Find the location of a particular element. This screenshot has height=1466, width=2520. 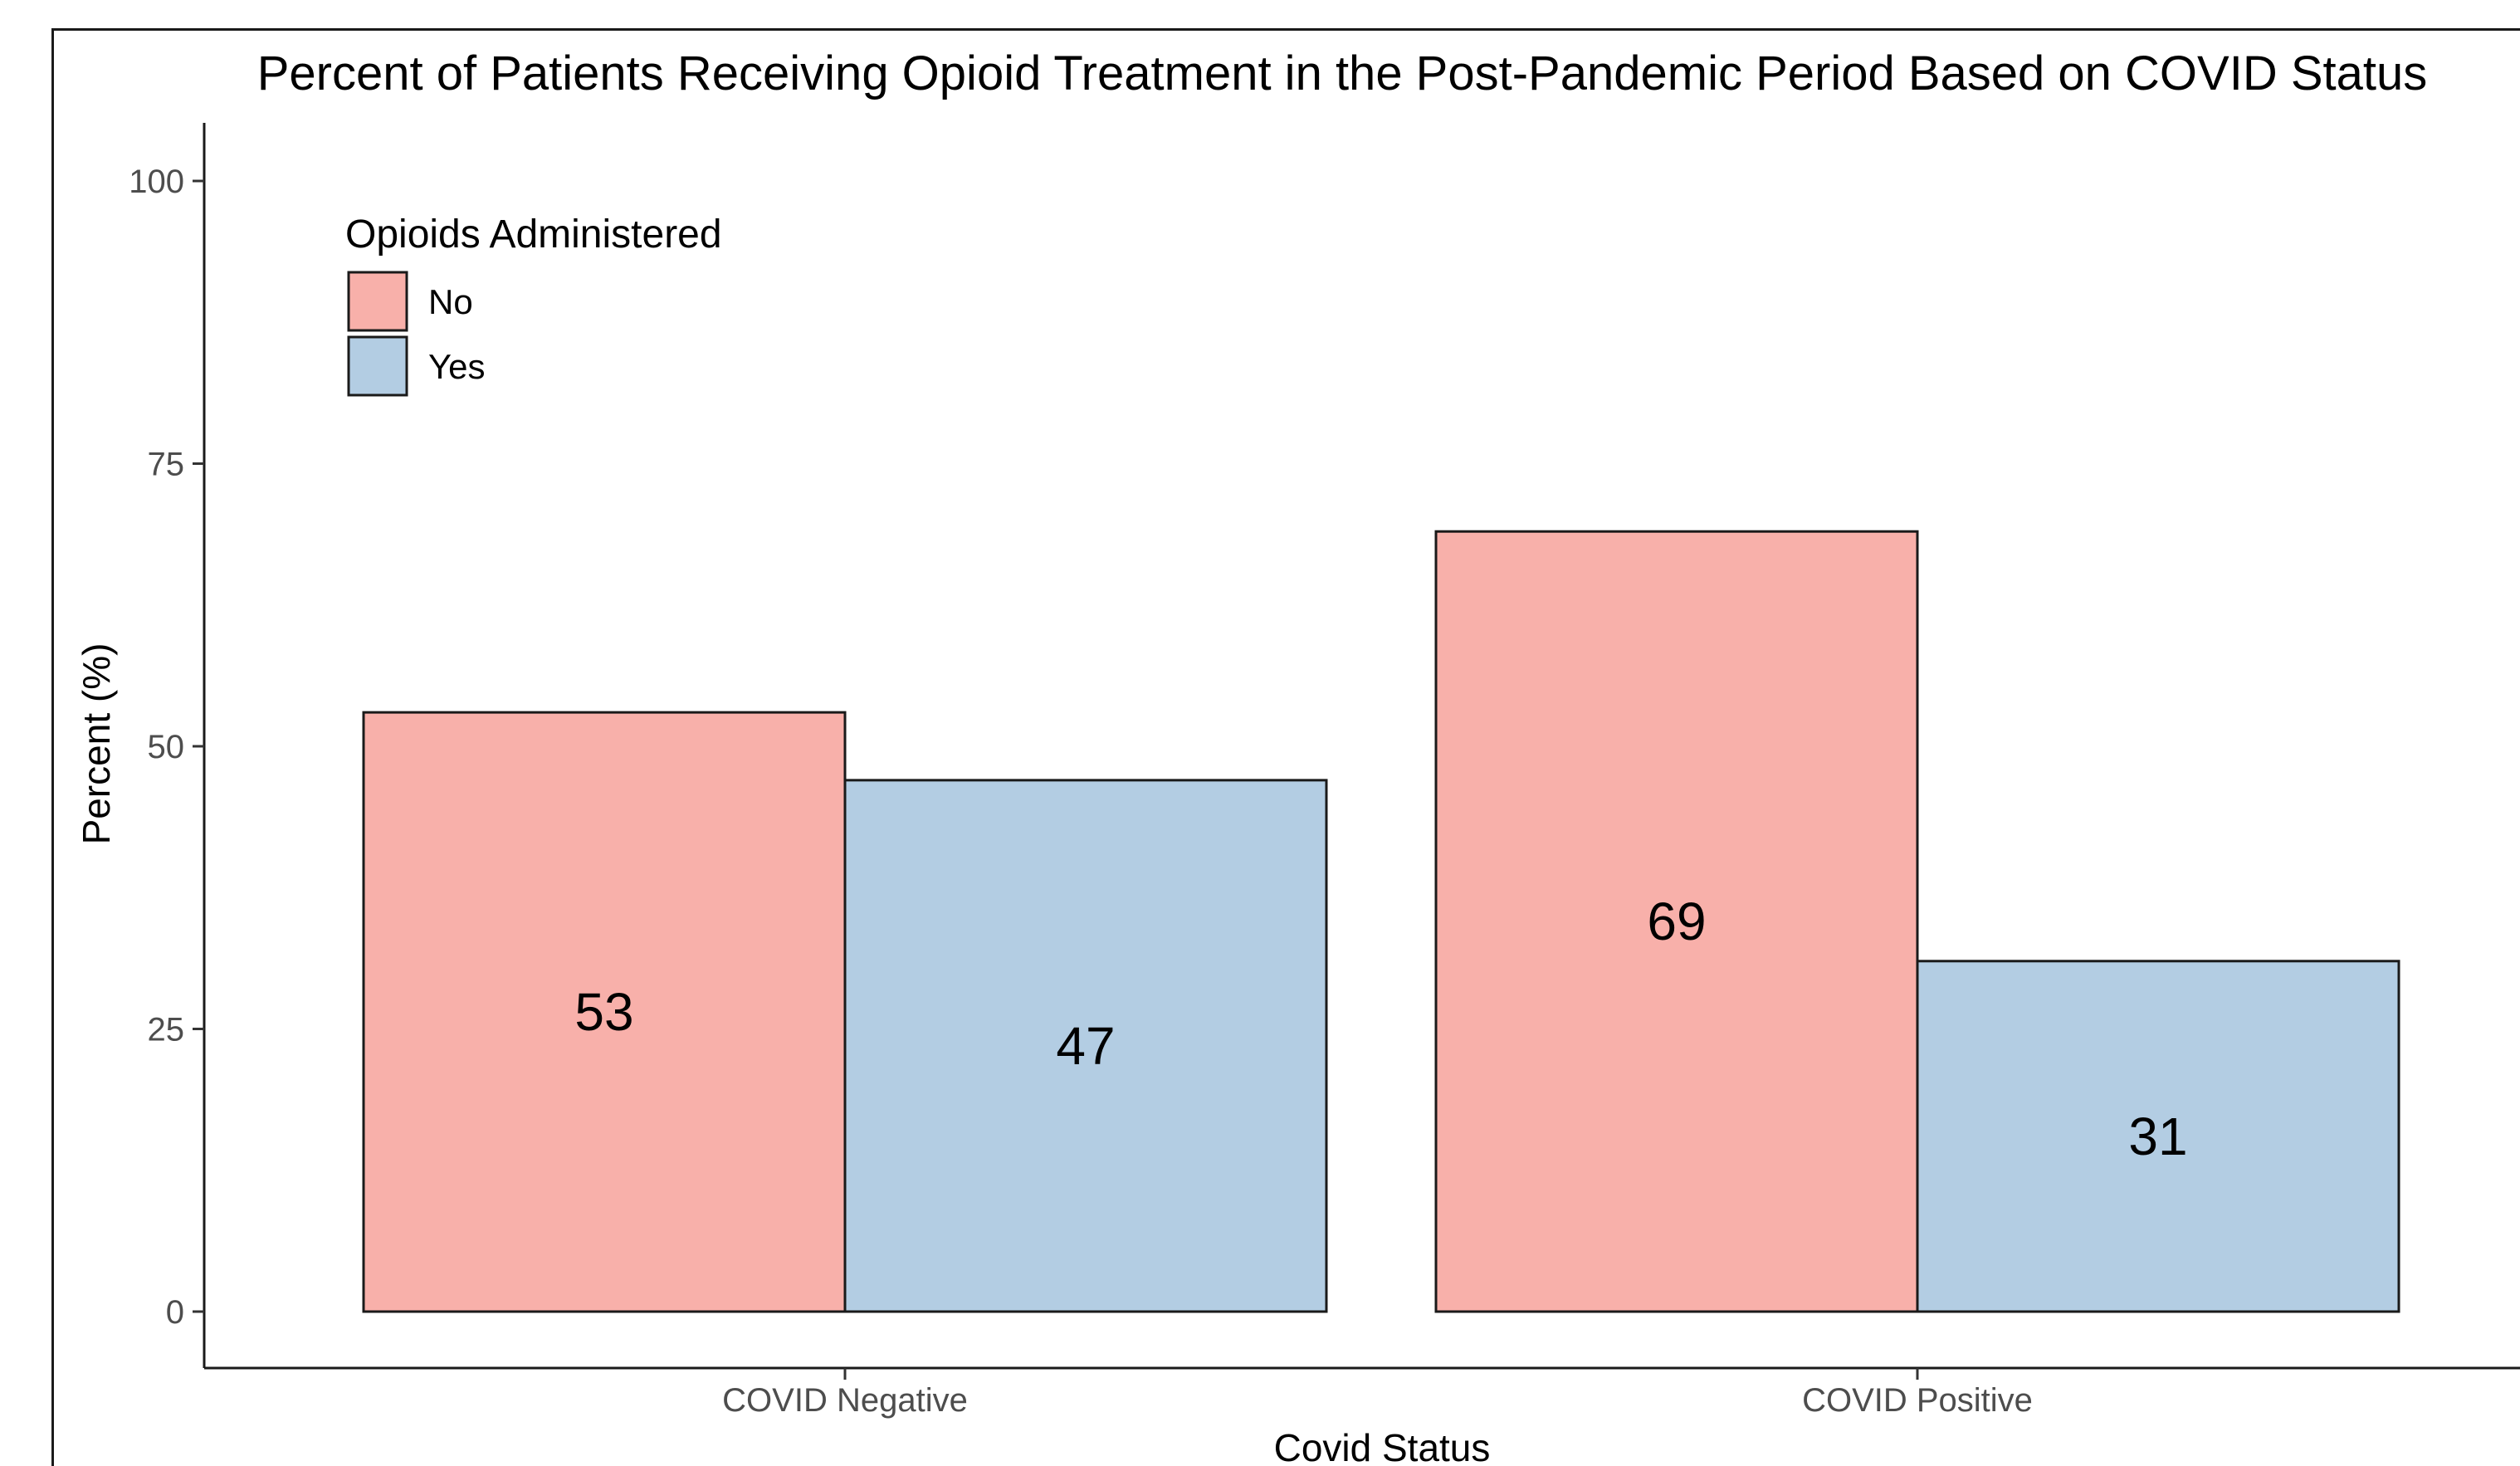

y-axis-title: Percent (%) is located at coordinates (96, 744).